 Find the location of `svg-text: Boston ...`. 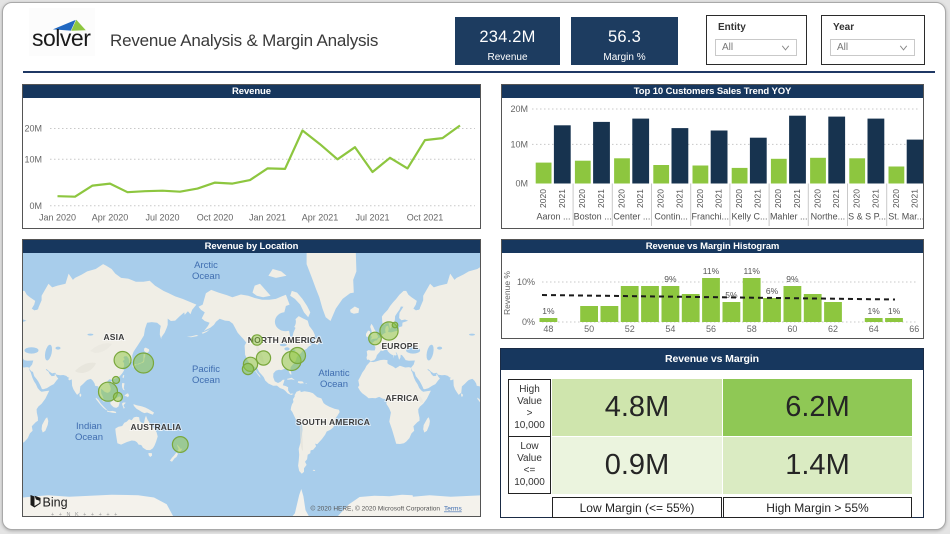

svg-text: Boston ... is located at coordinates (593, 217).